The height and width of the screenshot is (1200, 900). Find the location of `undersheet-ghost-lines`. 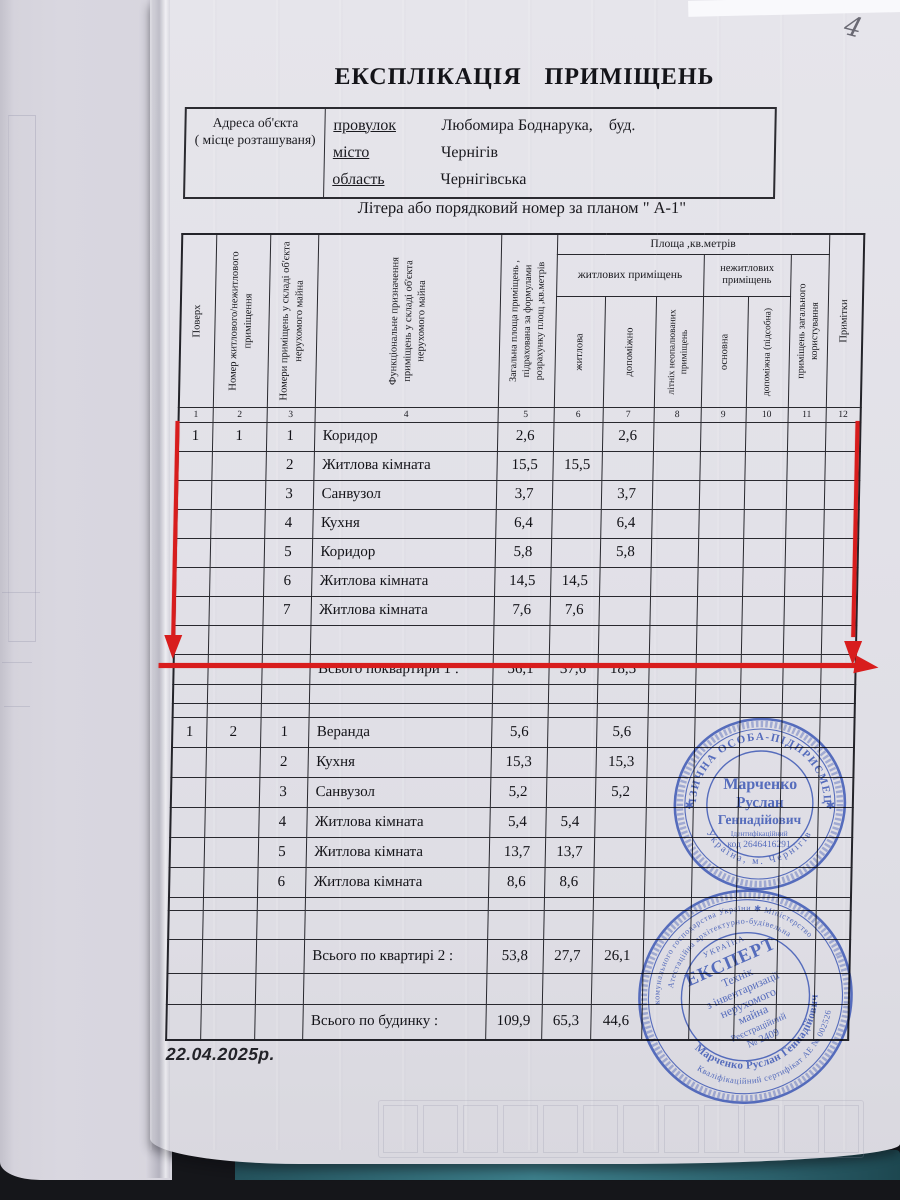

undersheet-ghost-lines is located at coordinates (22, 378).